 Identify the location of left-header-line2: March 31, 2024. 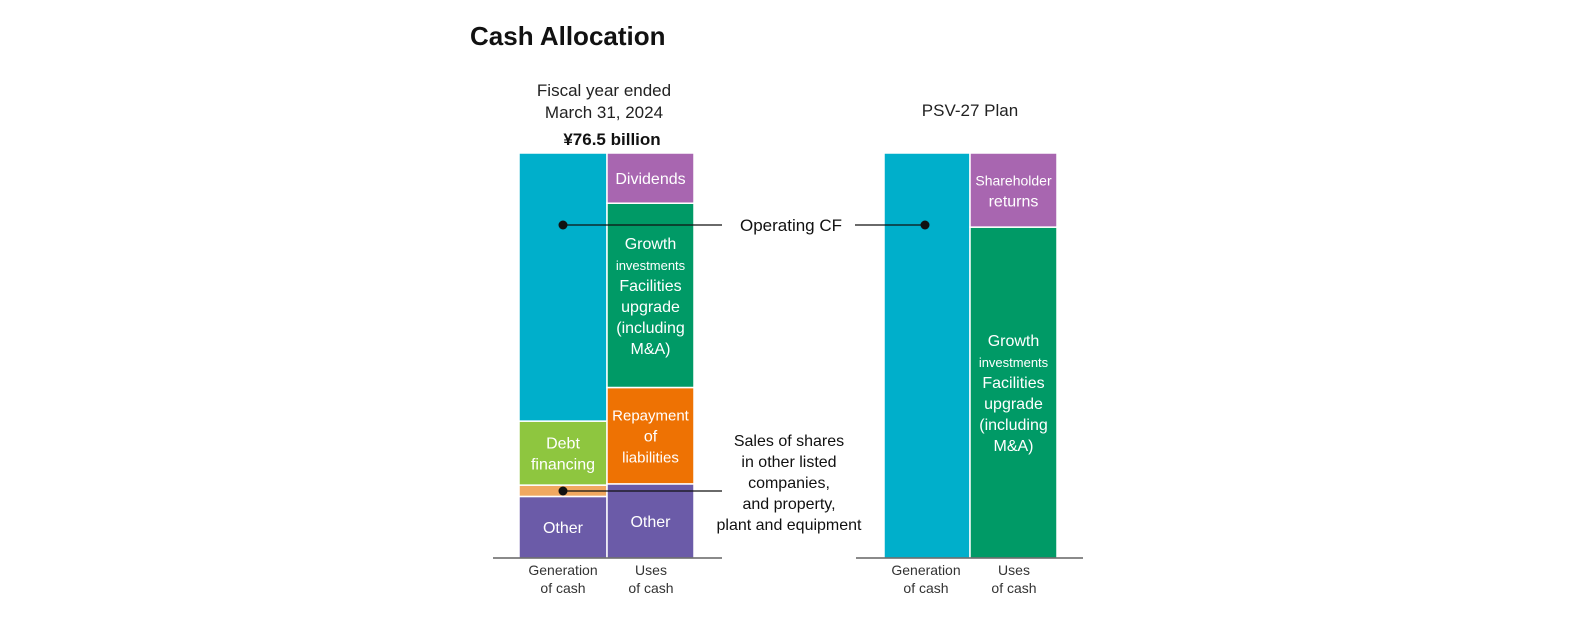
(604, 112).